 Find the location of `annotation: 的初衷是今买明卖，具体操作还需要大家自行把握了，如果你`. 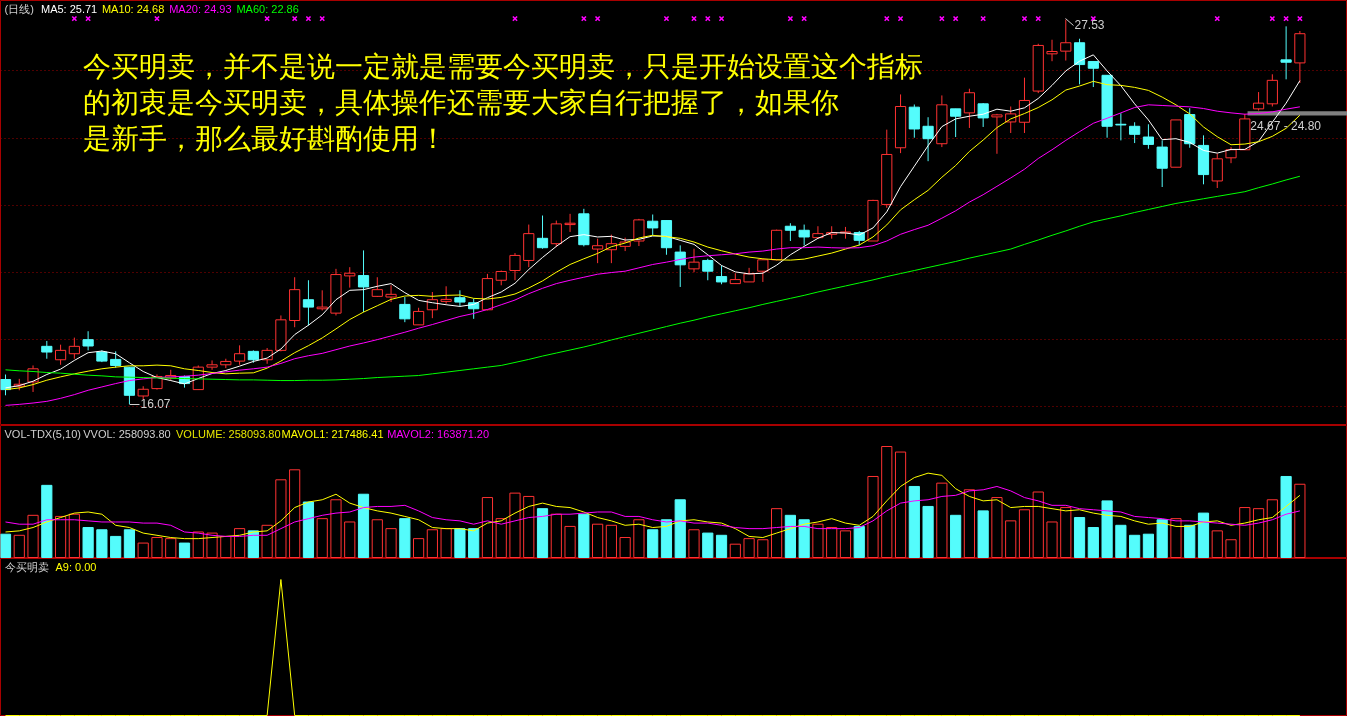

annotation: 的初衷是今买明卖，具体操作还需要大家自行把握了，如果你 is located at coordinates (460, 102).